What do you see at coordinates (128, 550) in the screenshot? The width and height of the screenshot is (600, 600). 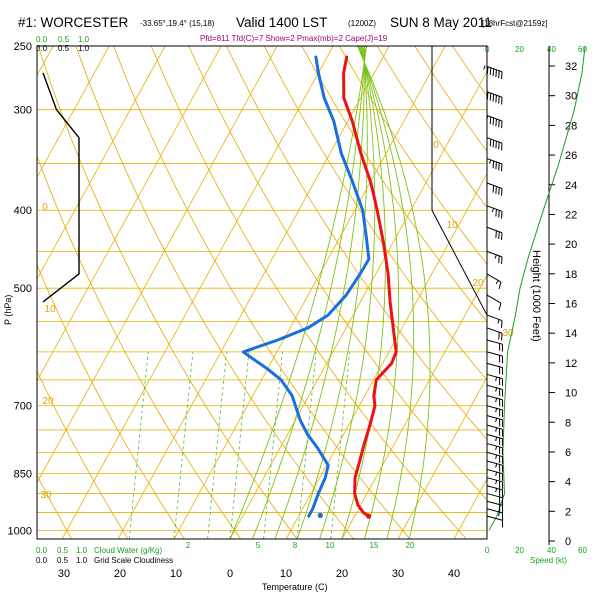 I see `cloud-water-title: Cloud Water (g/Kg)` at bounding box center [128, 550].